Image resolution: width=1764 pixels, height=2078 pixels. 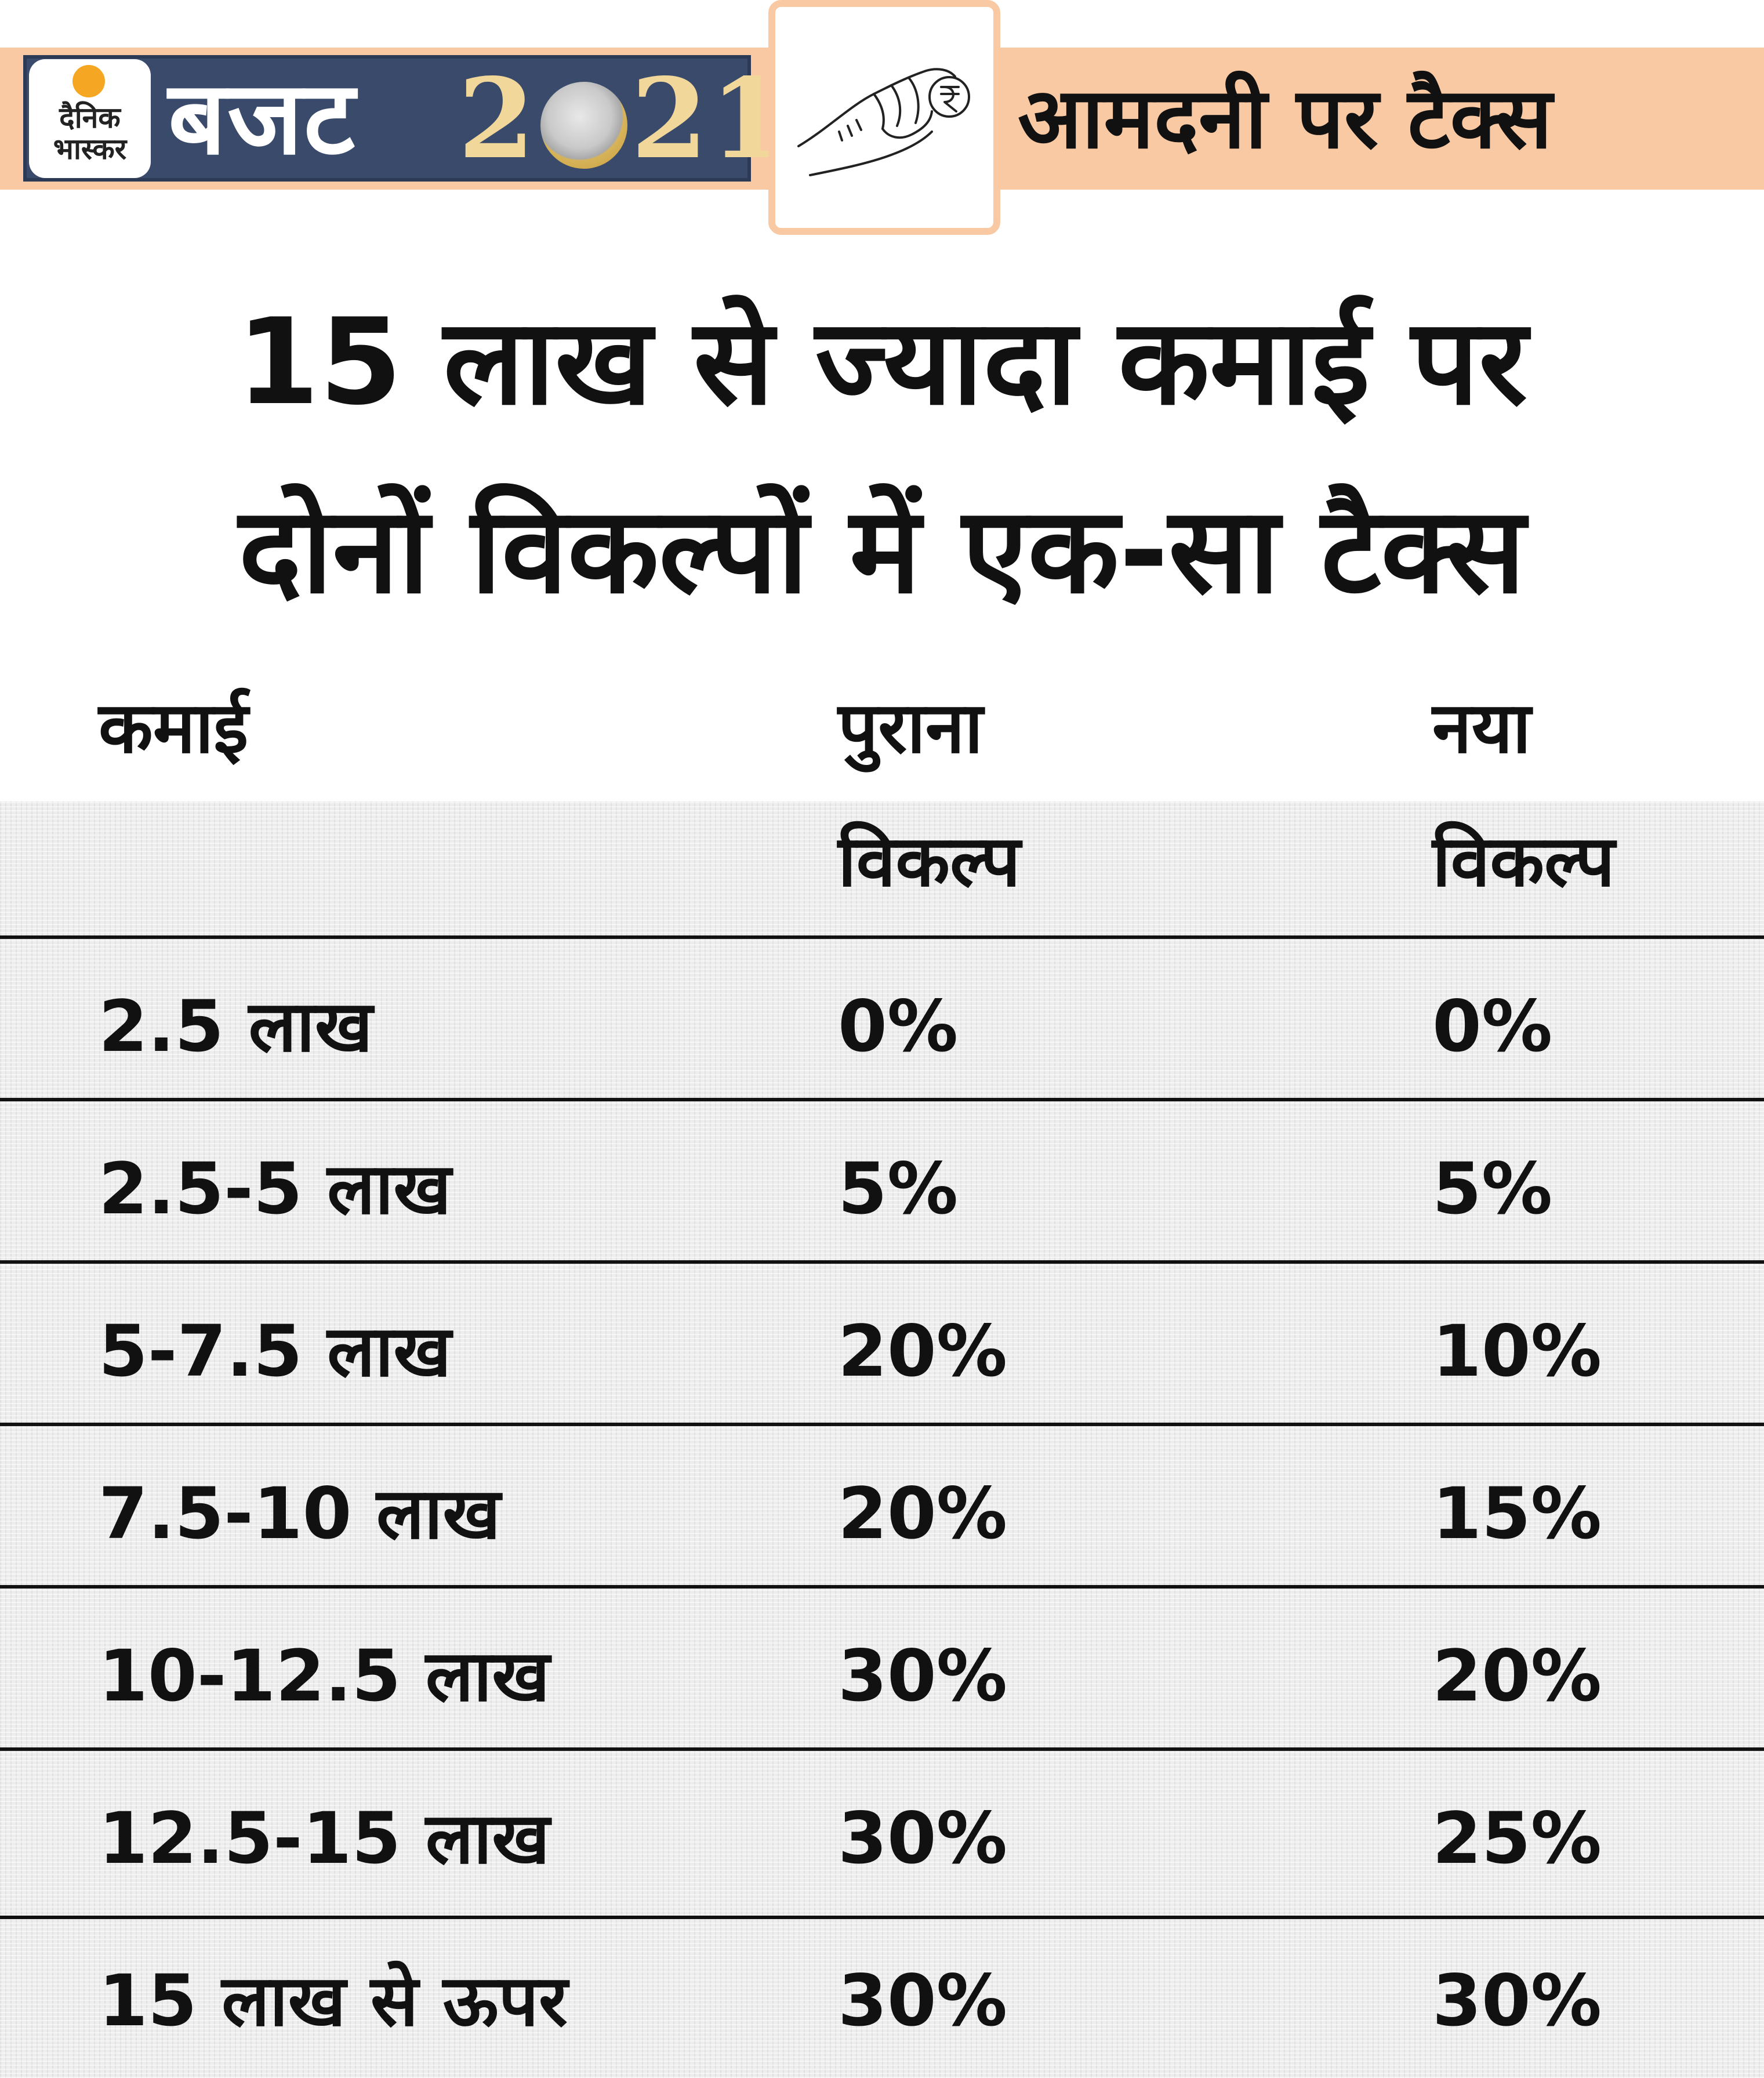 What do you see at coordinates (1517, 1351) in the screenshot?
I see `table-cell-new: 10%` at bounding box center [1517, 1351].